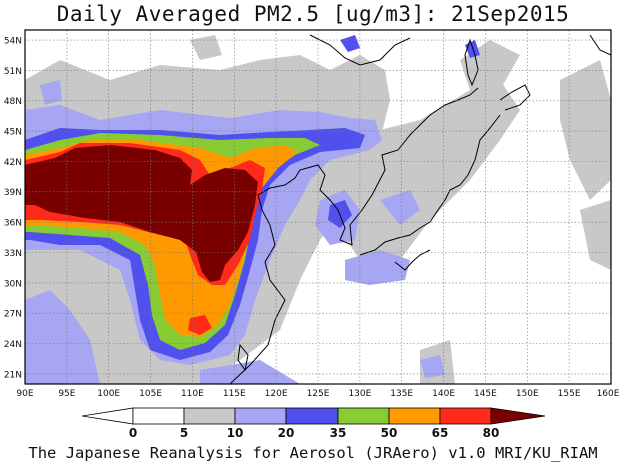  I want to click on lat-tick-label: 24N, so click(13, 345).